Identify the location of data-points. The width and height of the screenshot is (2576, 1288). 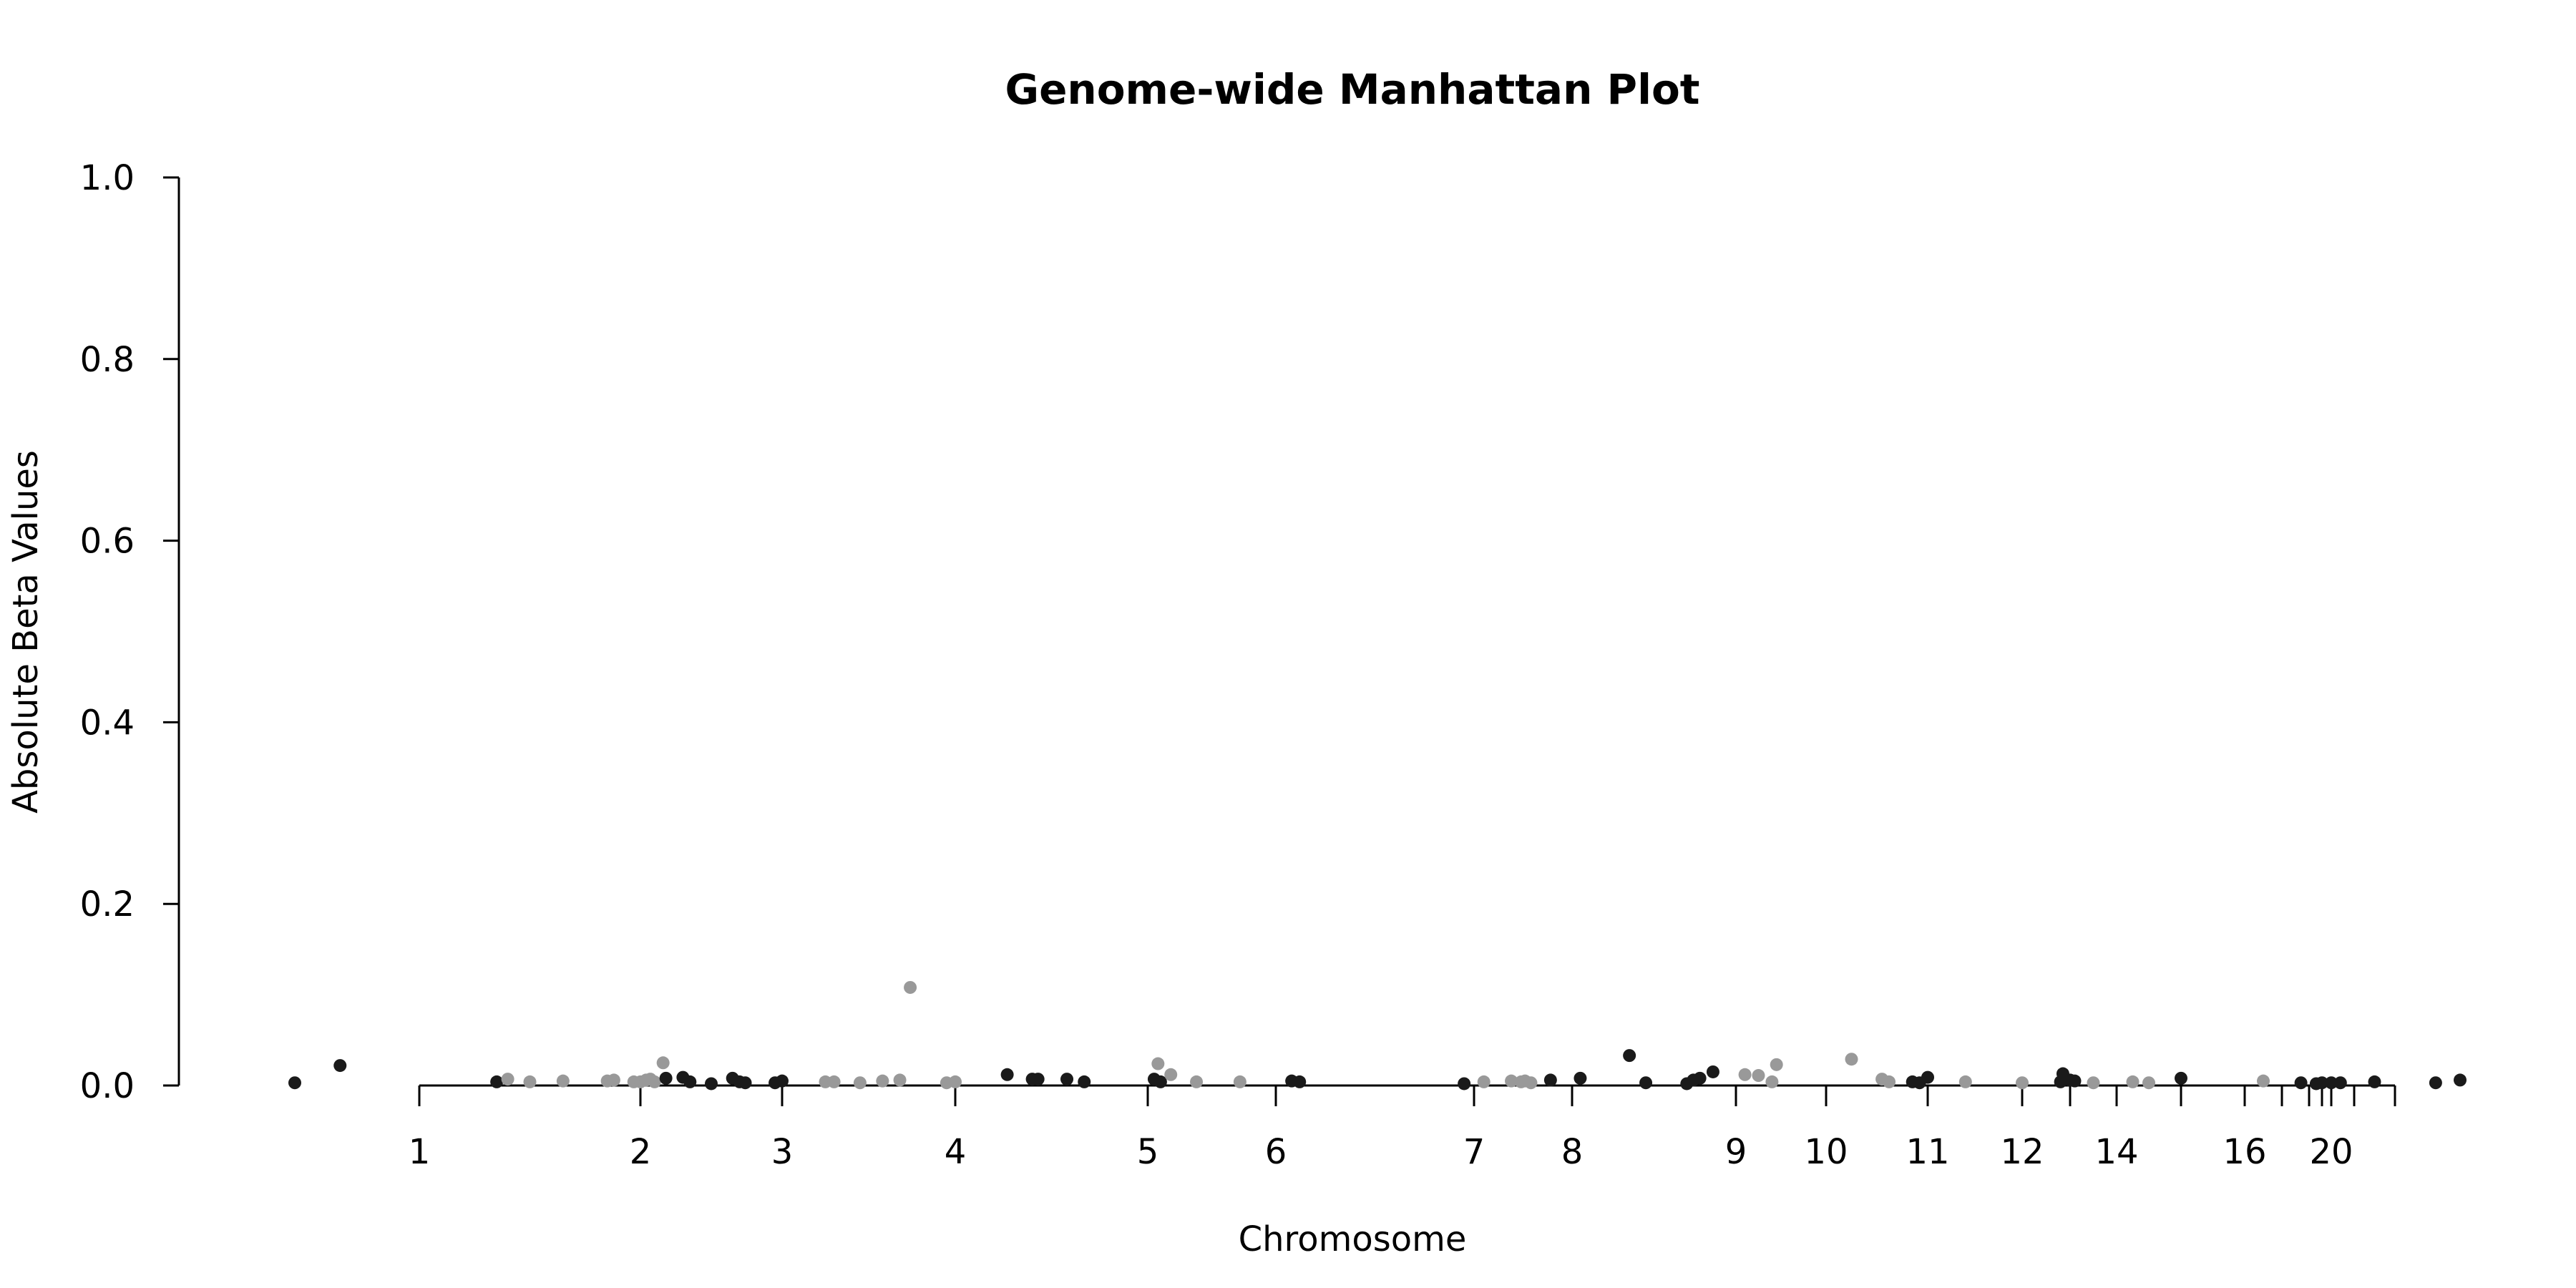
(1377, 1035).